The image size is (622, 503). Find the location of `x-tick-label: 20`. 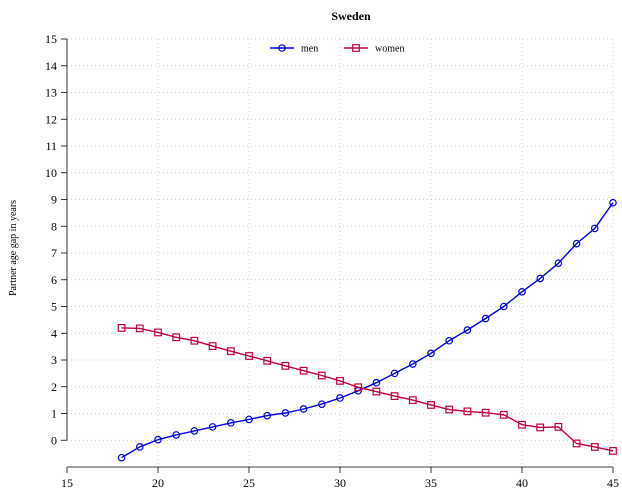

x-tick-label: 20 is located at coordinates (158, 483).